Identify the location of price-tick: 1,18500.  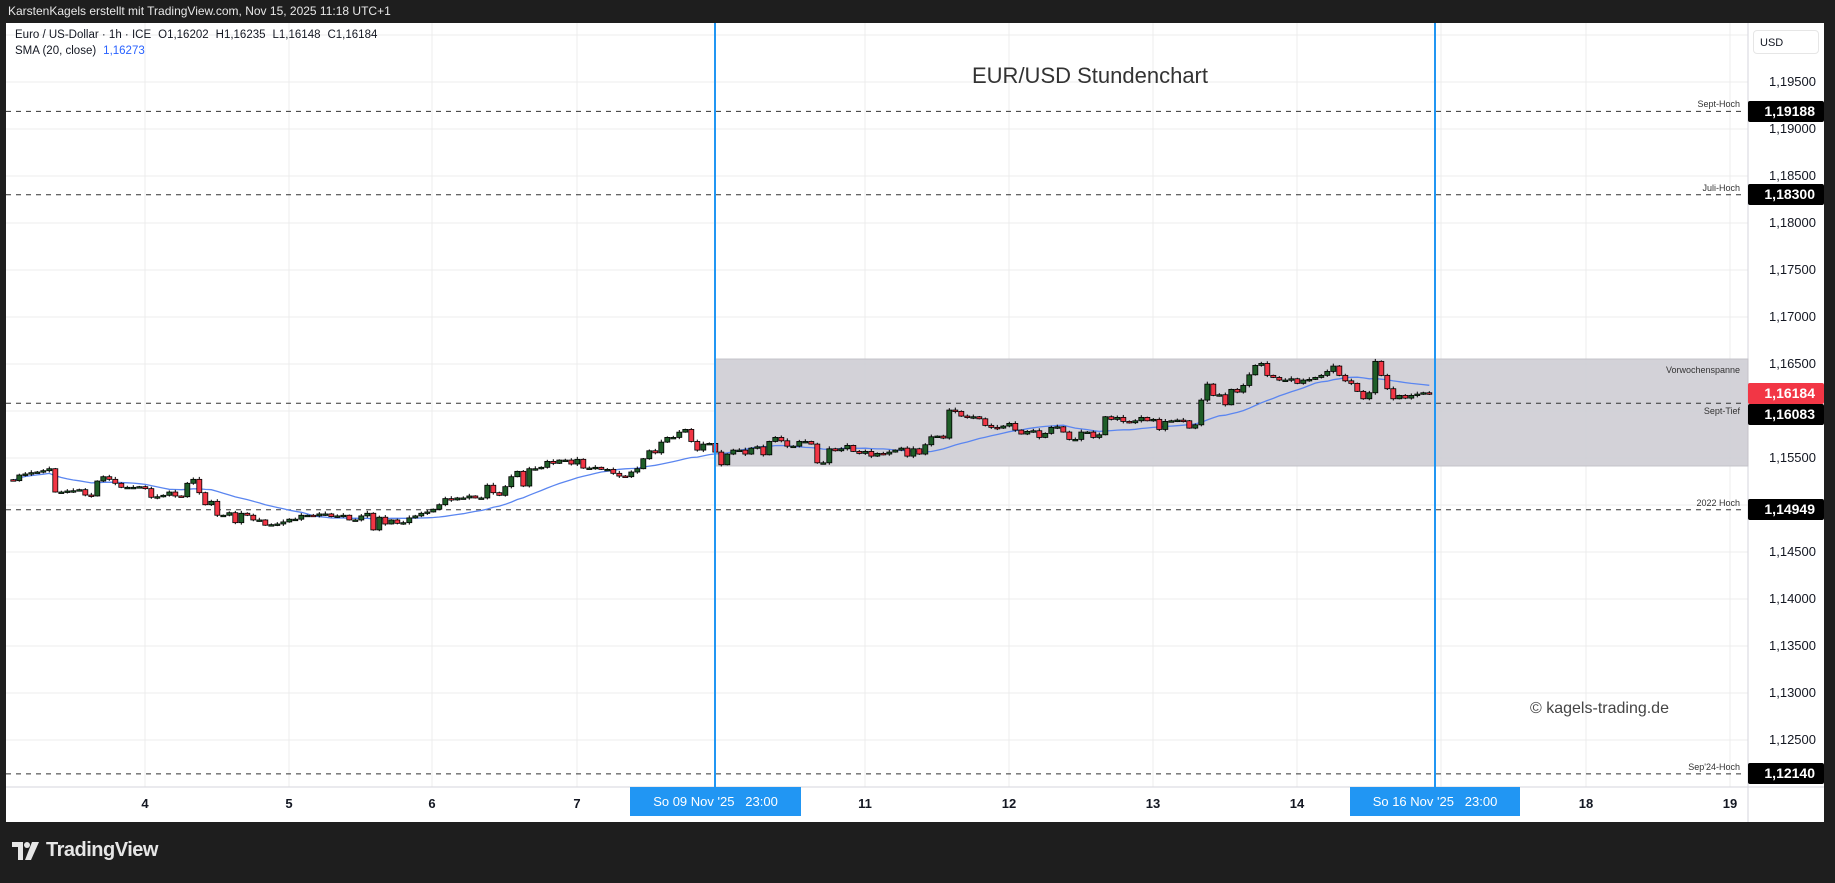
(1792, 175).